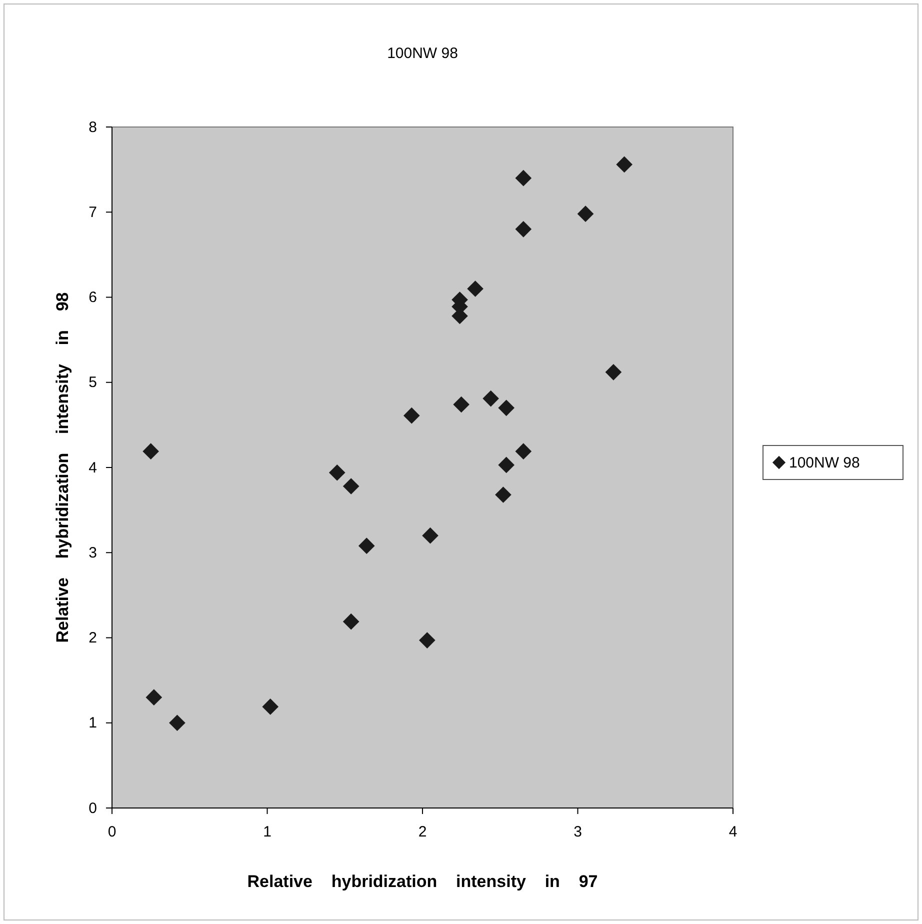 The height and width of the screenshot is (924, 922). I want to click on y-tick-label: 7, so click(92, 212).